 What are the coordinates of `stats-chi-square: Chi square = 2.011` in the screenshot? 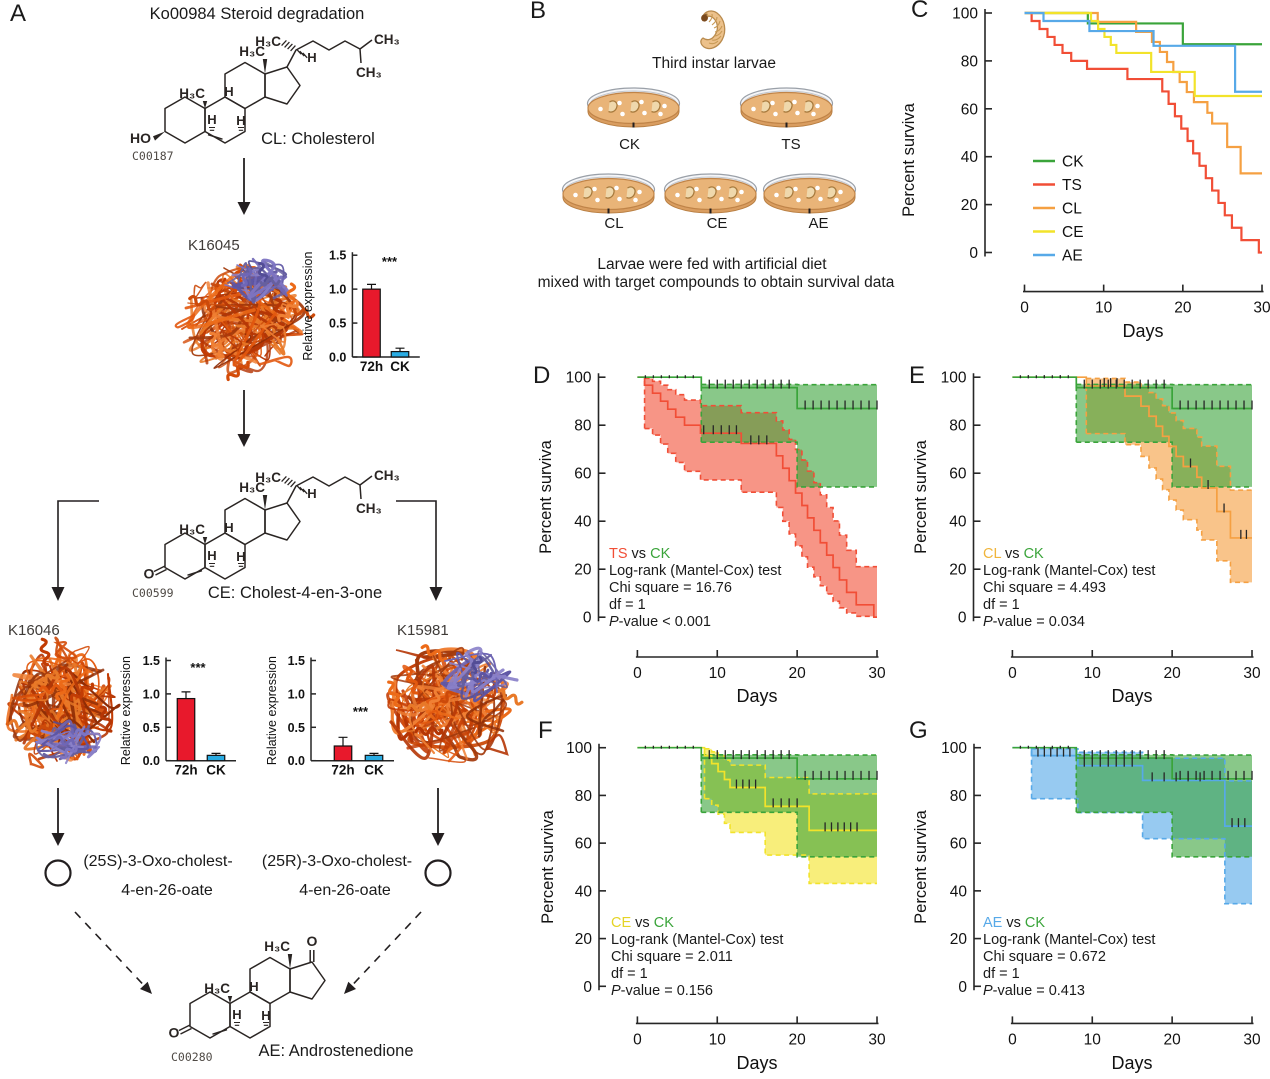 It's located at (672, 957).